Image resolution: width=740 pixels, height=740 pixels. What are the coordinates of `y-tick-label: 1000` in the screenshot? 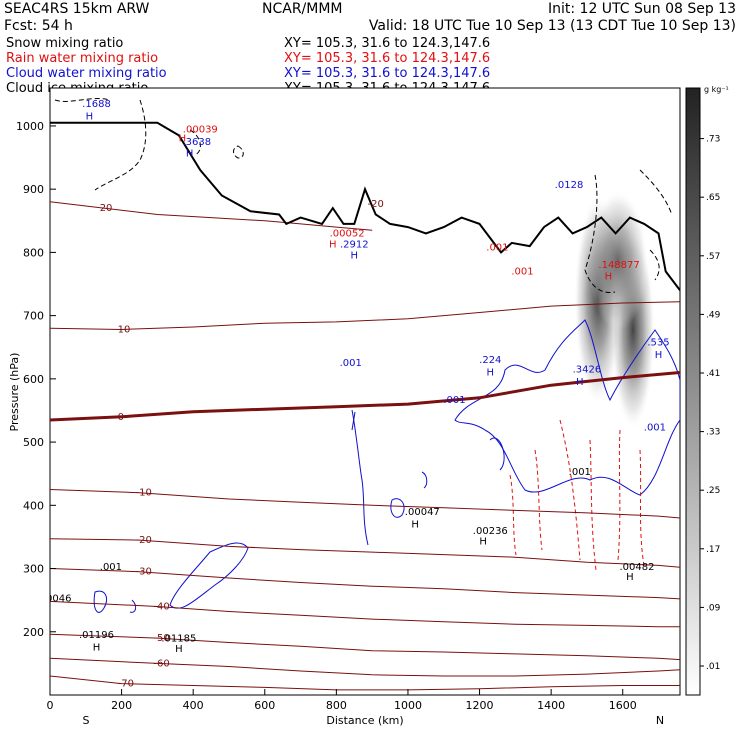 It's located at (30, 126).